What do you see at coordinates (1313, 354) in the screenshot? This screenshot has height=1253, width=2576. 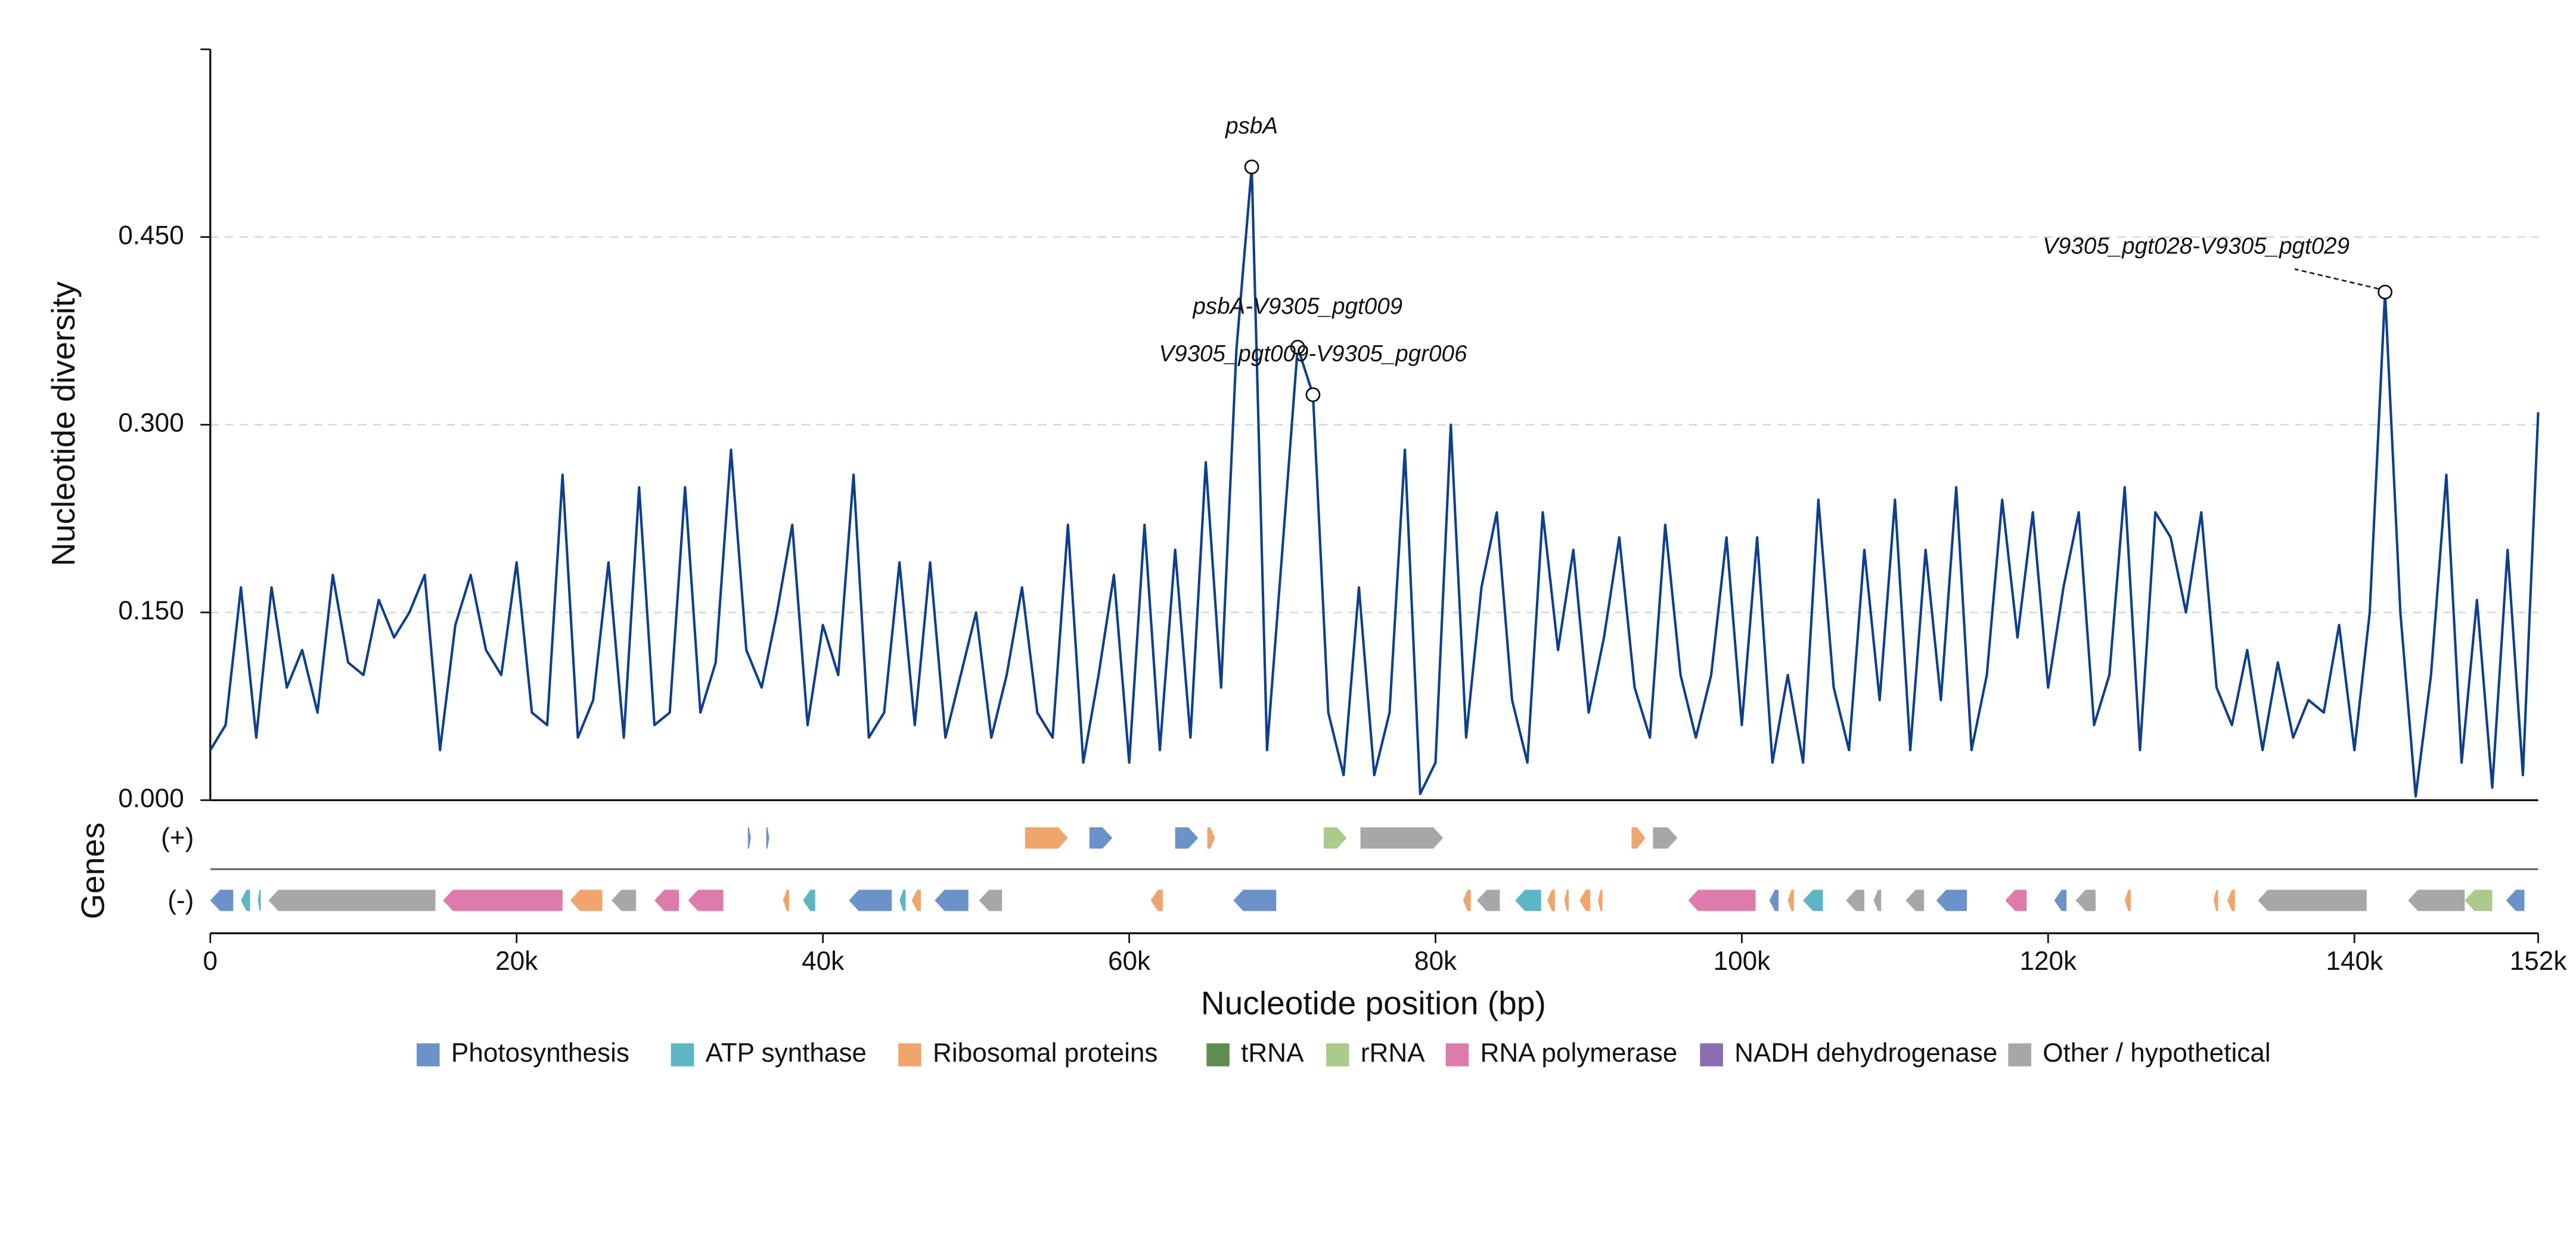 I see `annotation-label: V9305_pgt009-V9305_pgr006` at bounding box center [1313, 354].